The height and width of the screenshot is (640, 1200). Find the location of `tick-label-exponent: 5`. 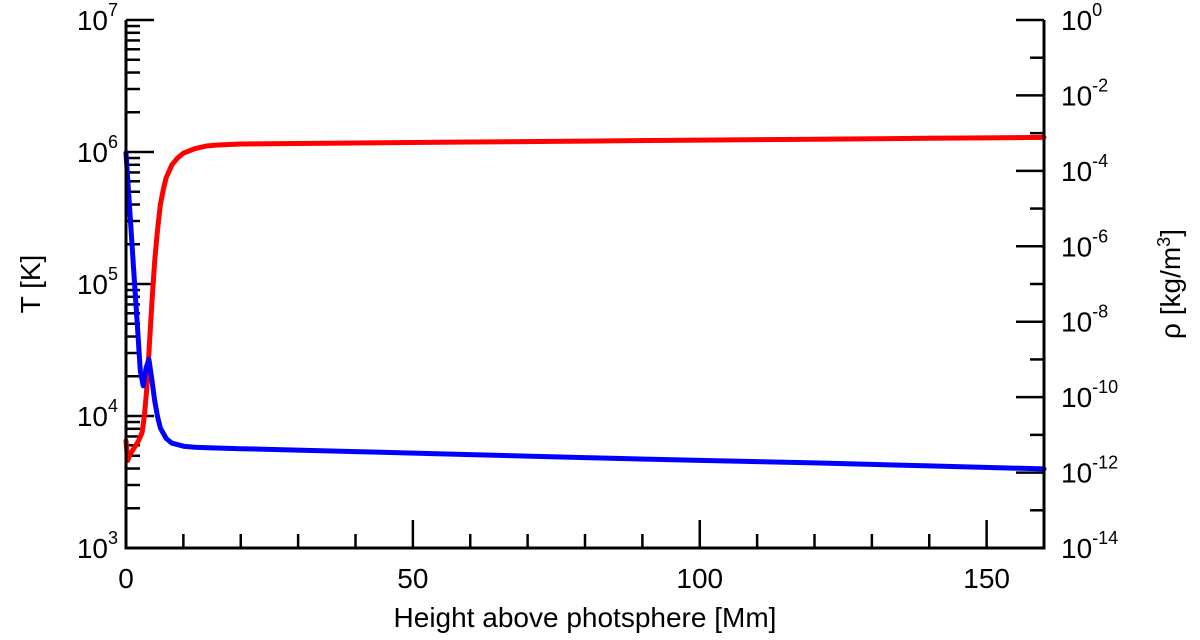

tick-label-exponent: 5 is located at coordinates (113, 274).